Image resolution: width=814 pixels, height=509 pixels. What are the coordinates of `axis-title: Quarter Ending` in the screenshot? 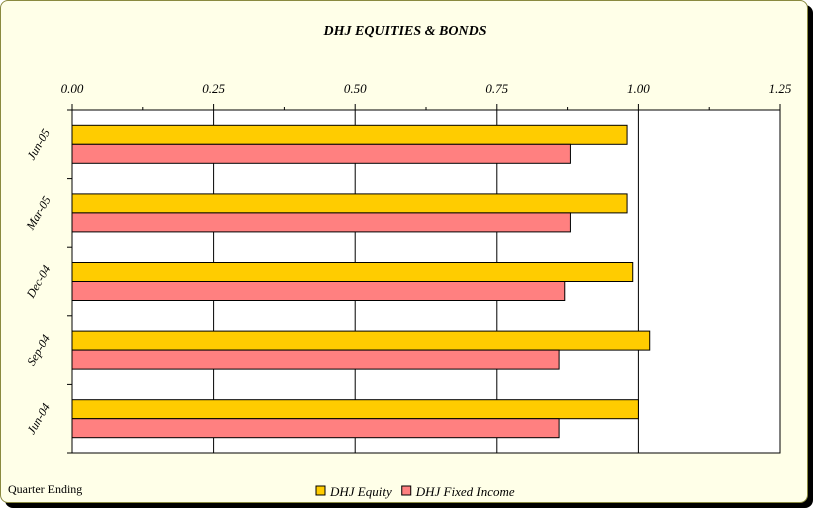 It's located at (45, 489).